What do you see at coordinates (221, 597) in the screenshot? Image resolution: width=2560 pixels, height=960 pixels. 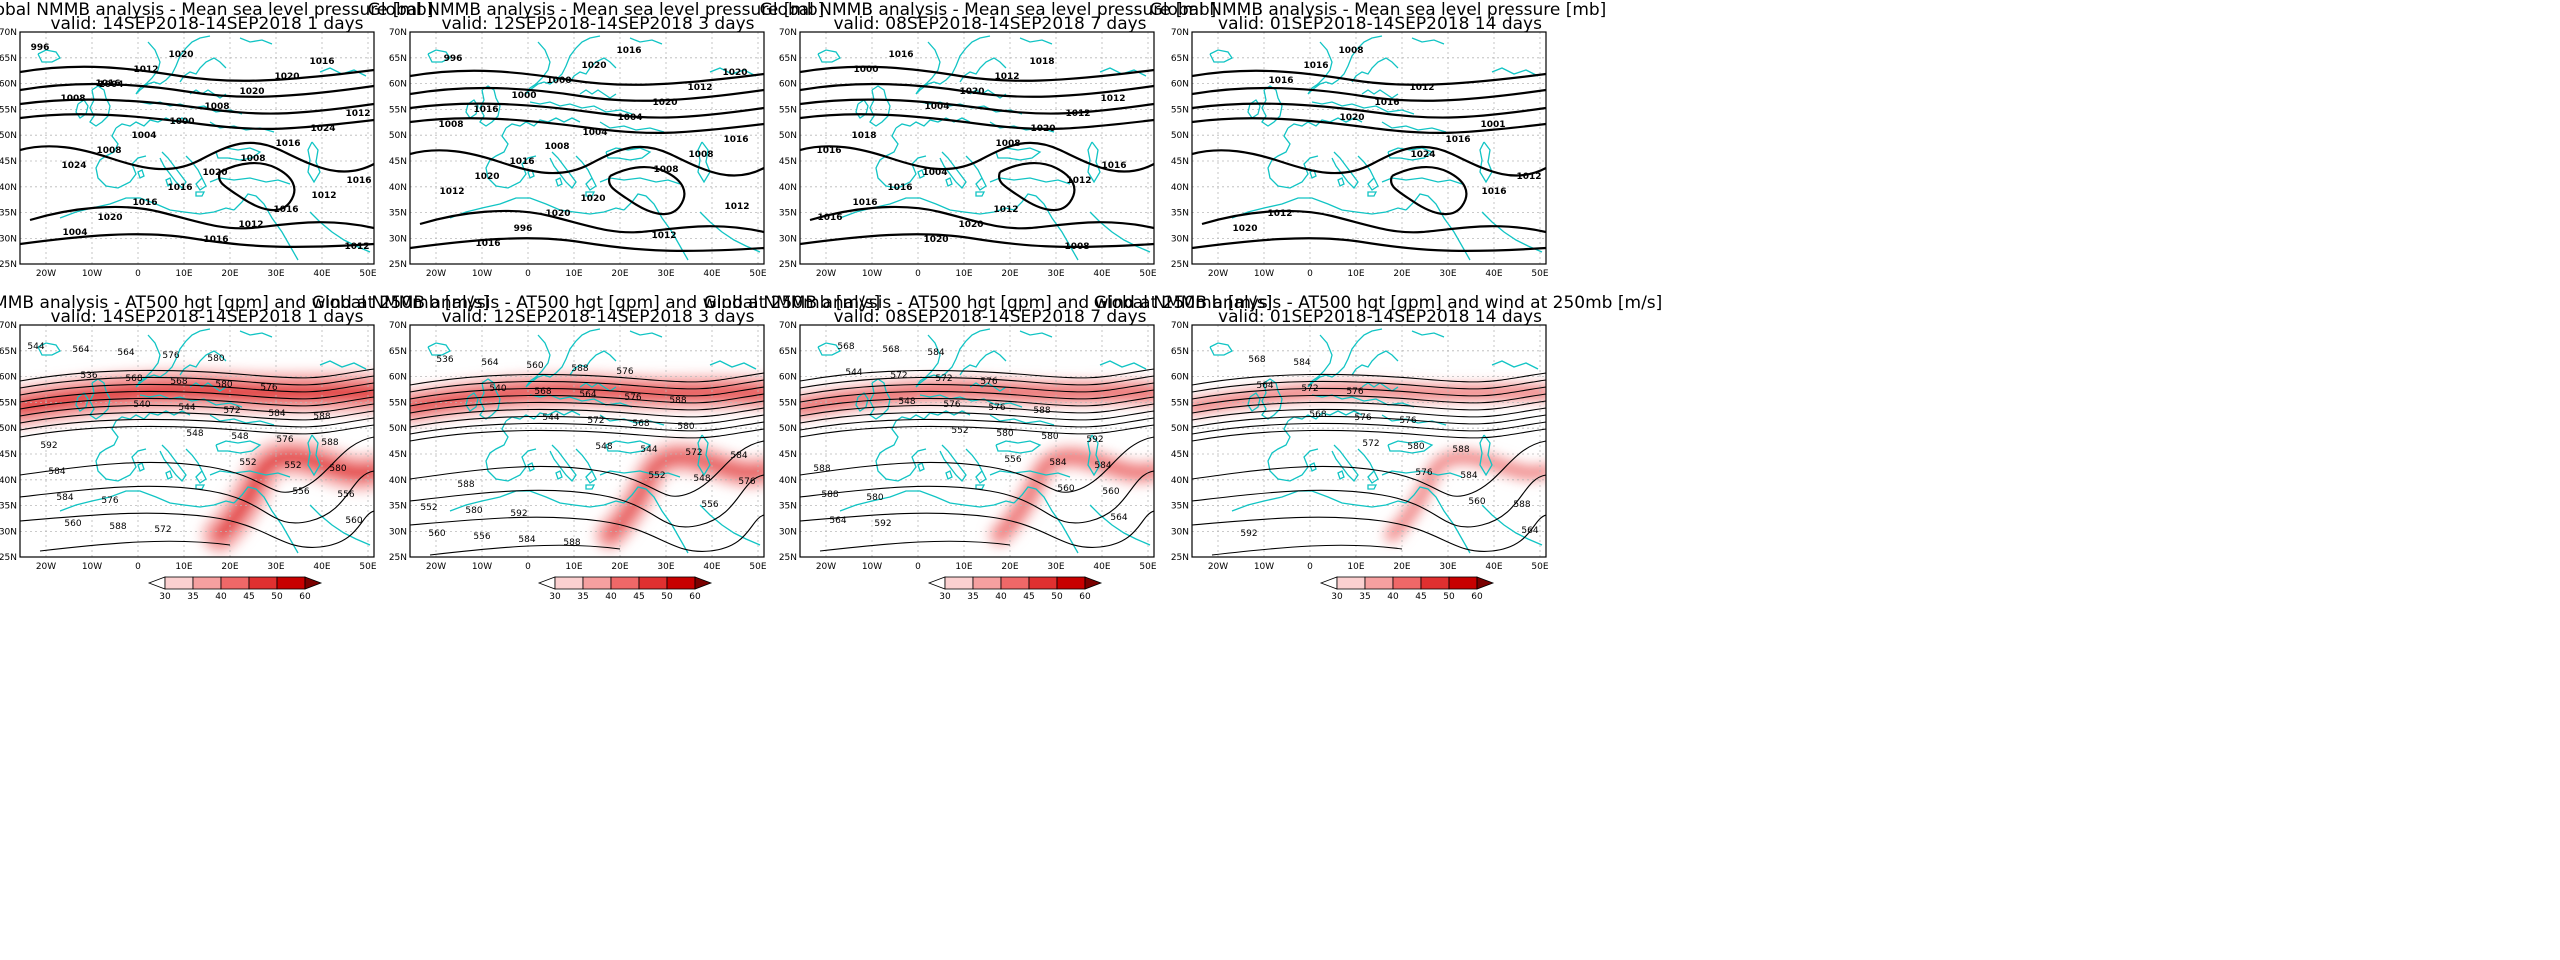 I see `colorbar-label: 40` at bounding box center [221, 597].